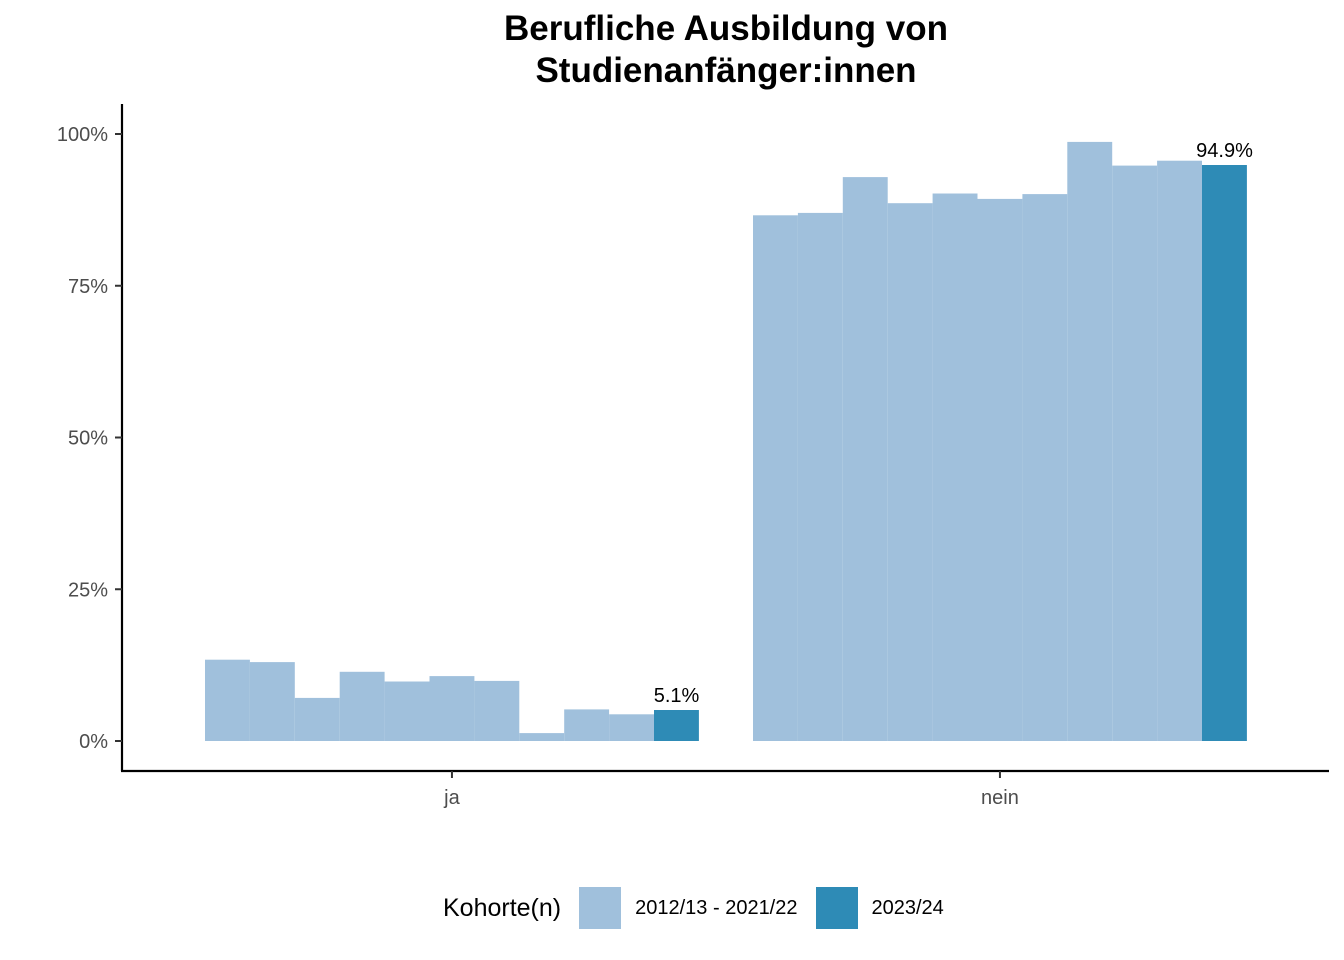  Describe the element at coordinates (731, 790) in the screenshot. I see `x-axis-ticks: ja nein` at that location.